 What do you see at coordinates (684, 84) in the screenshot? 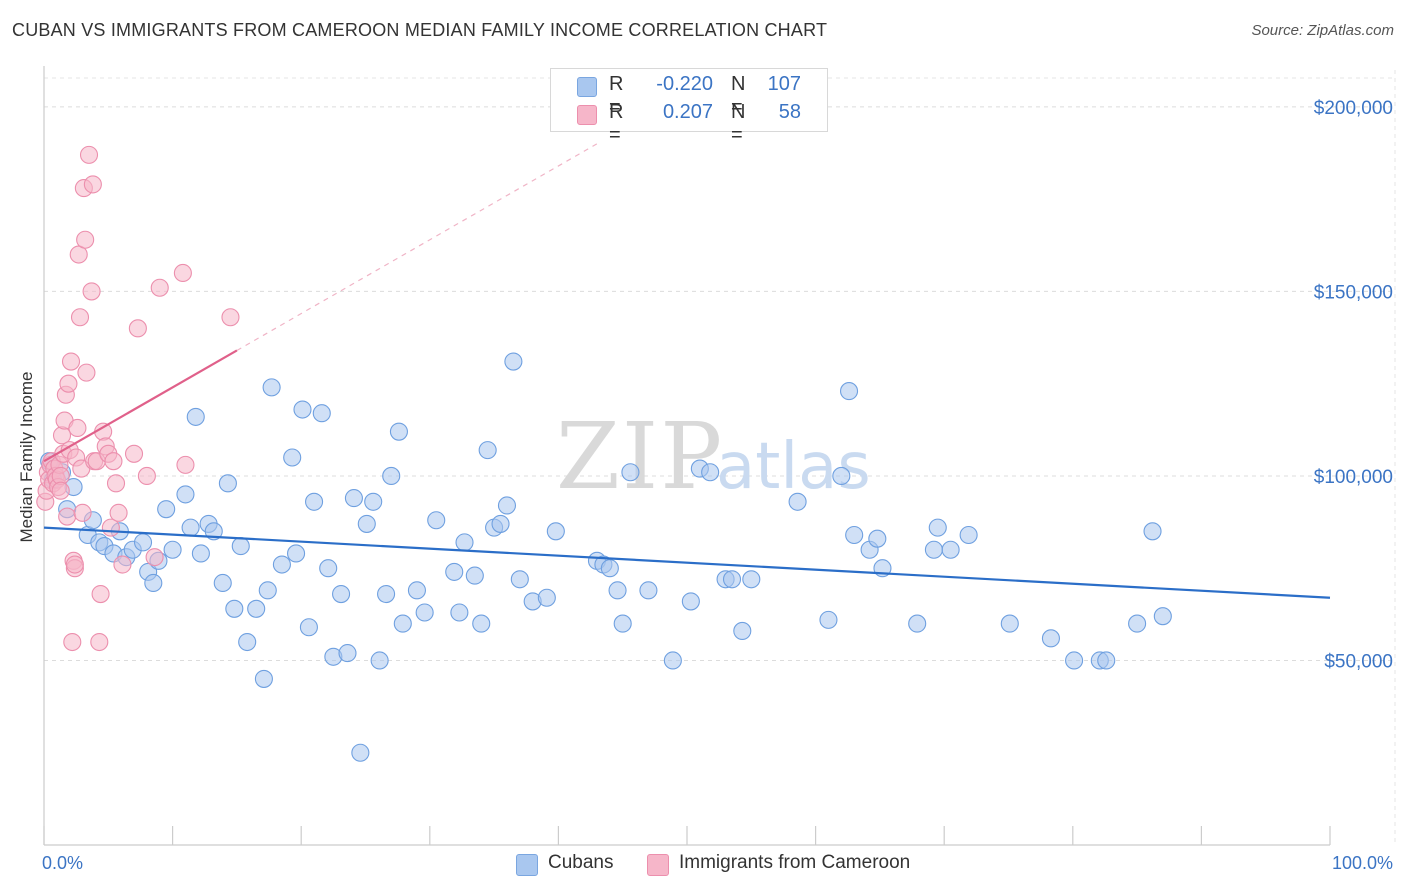
I see `legend-r-value-cubans: -0.220` at bounding box center [684, 84].